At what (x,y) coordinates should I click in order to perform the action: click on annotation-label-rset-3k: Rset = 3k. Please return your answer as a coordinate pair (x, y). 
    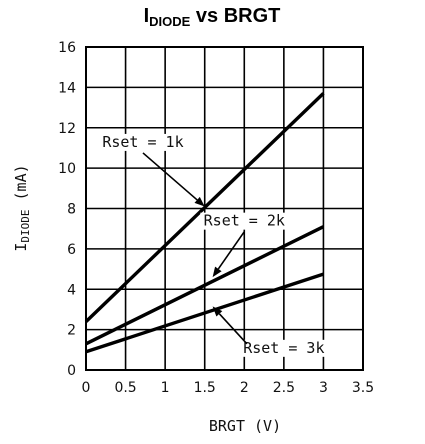
    Looking at the image, I should click on (283, 348).